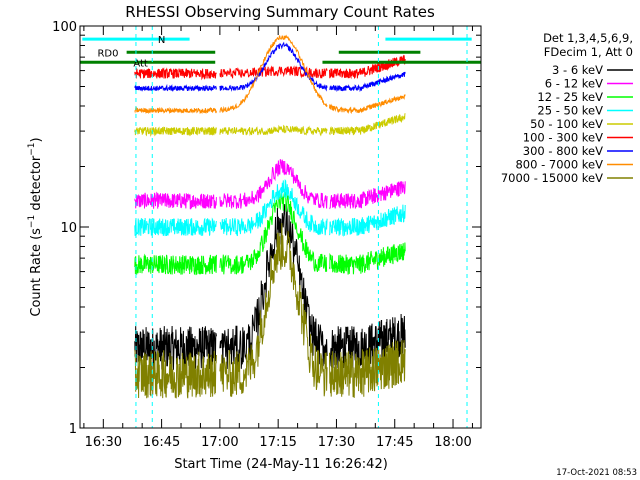  I want to click on legend-label: 3 - 6 keV, so click(577, 70).